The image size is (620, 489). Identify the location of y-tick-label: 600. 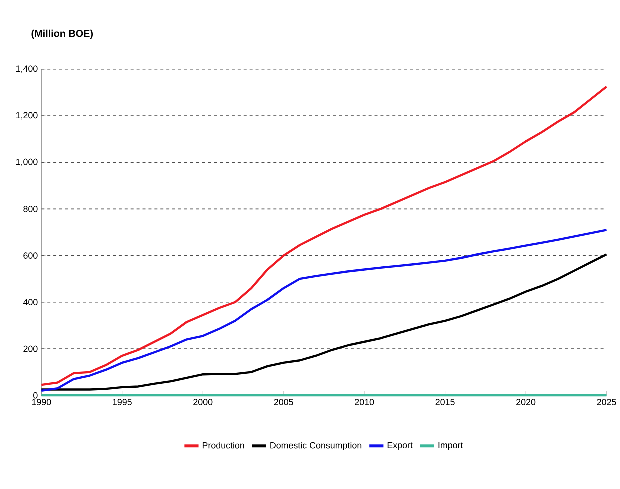
(31, 256).